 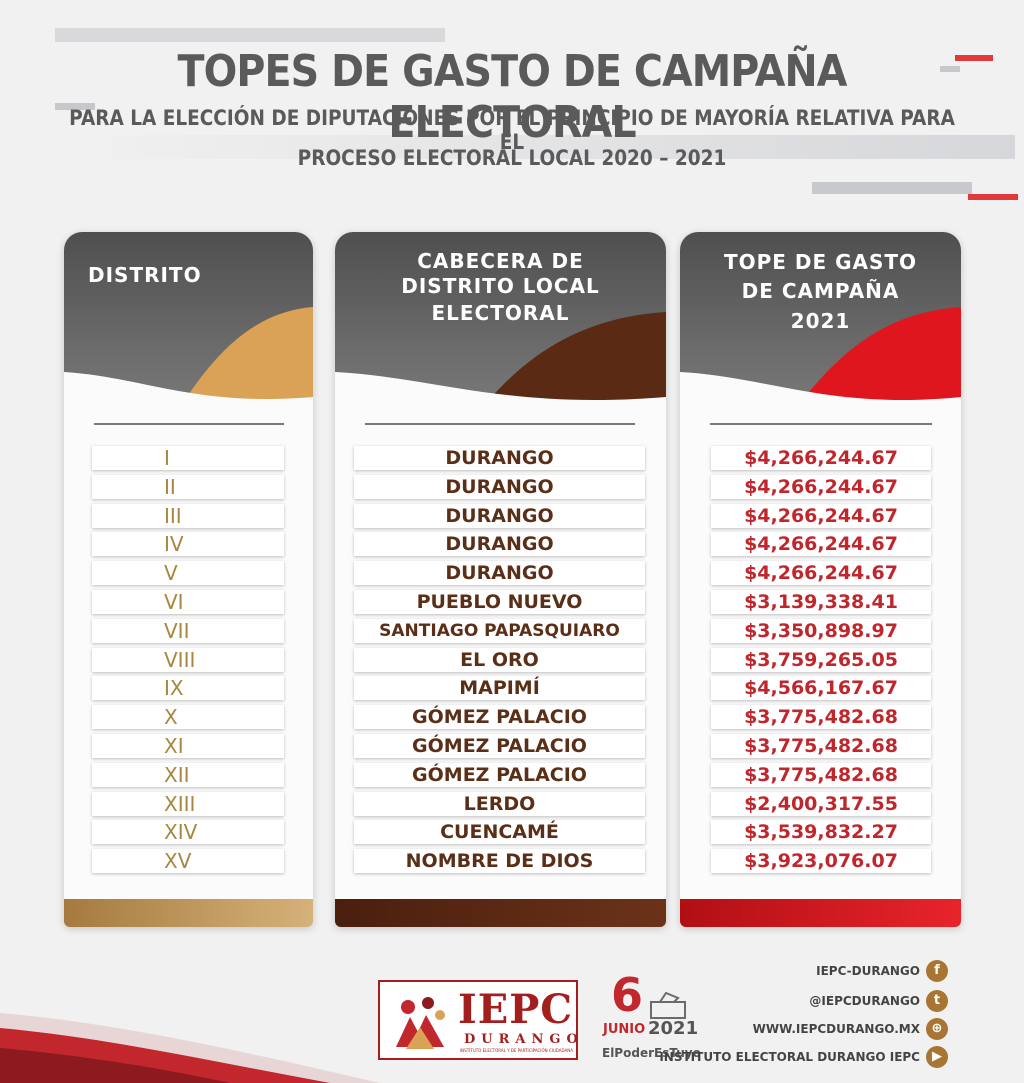 What do you see at coordinates (499, 861) in the screenshot?
I see `cabecera-cell: NOMBRE DE DIOS` at bounding box center [499, 861].